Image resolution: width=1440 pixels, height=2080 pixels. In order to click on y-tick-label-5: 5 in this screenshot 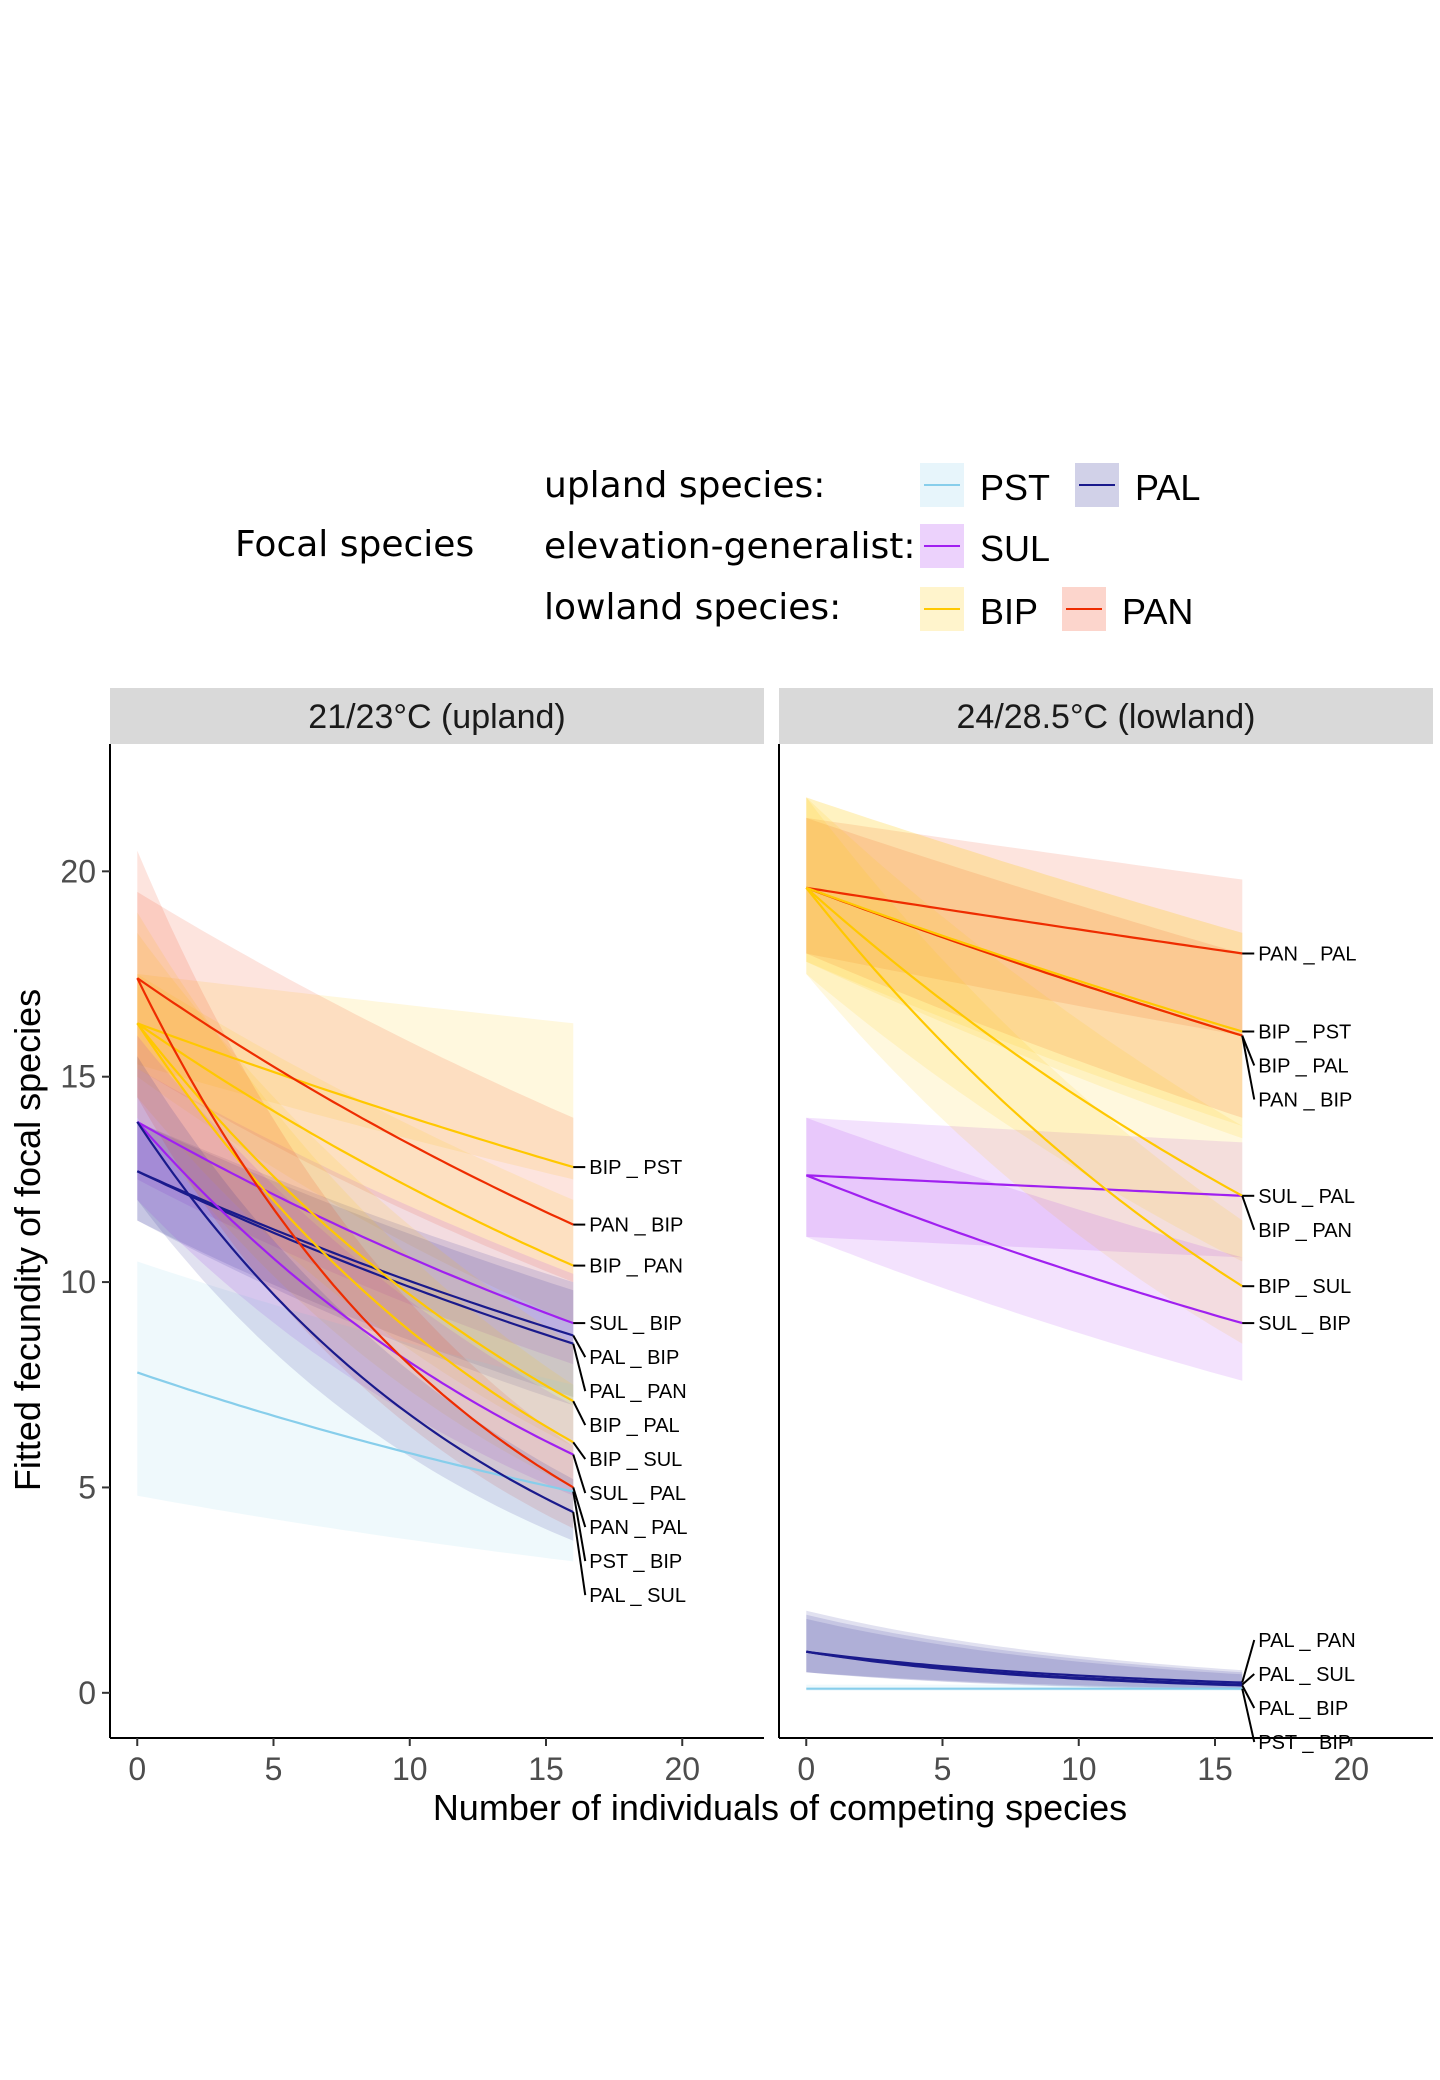, I will do `click(87, 1487)`.